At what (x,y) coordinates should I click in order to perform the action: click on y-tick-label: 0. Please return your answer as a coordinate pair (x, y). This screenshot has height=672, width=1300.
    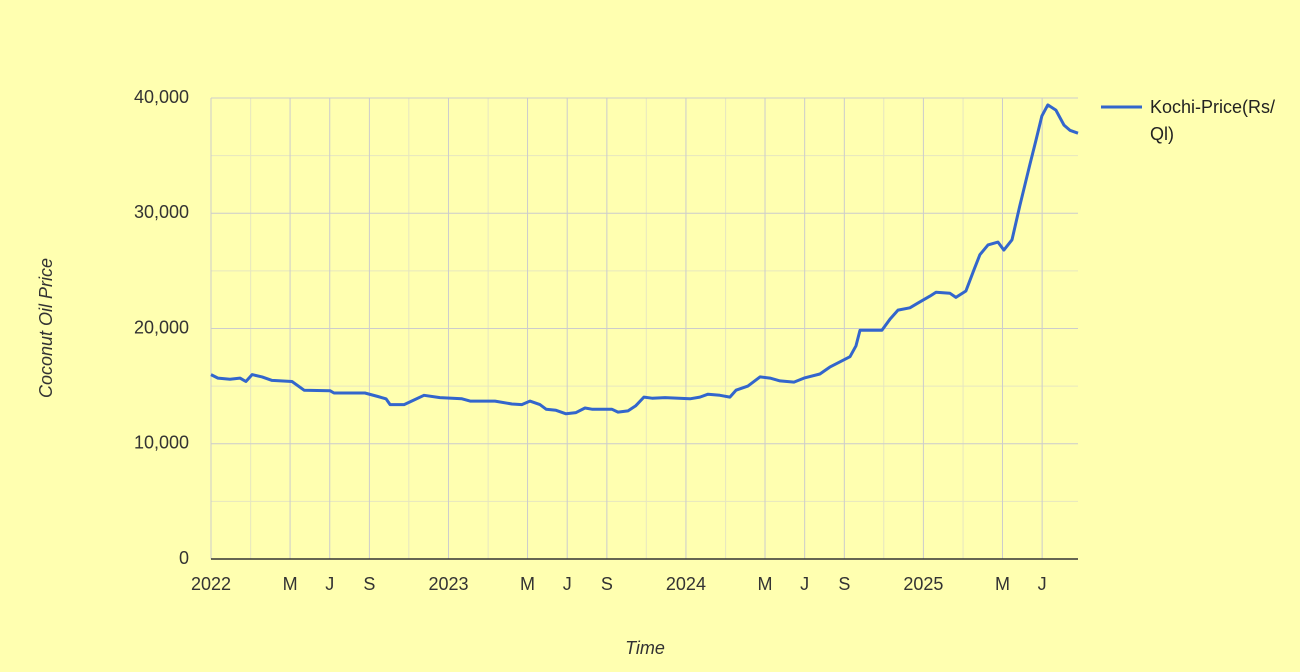
    Looking at the image, I should click on (184, 558).